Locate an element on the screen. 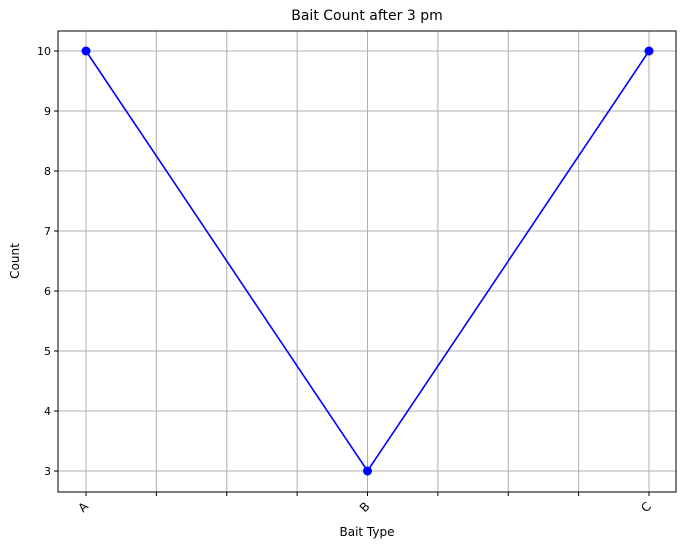 The width and height of the screenshot is (687, 548). x-tick-label: B is located at coordinates (365, 507).